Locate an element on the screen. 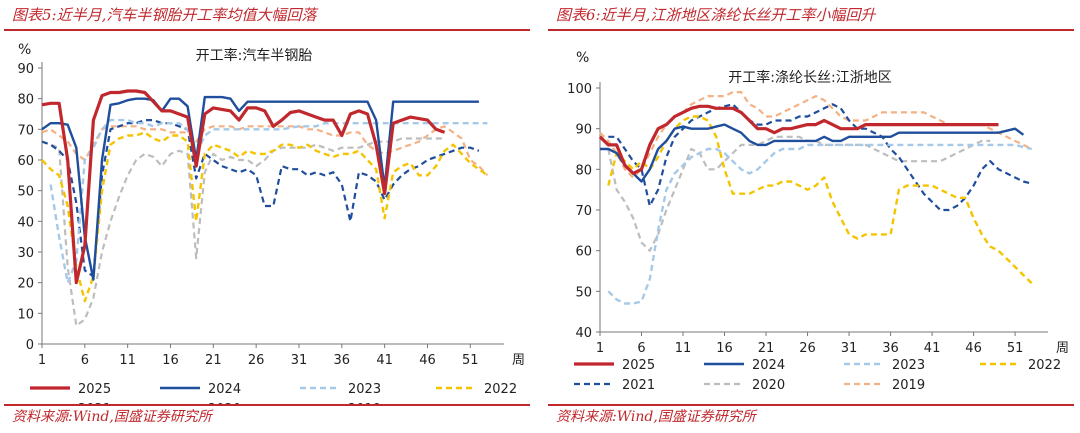 The height and width of the screenshot is (433, 1080). y-tick-label: 0 is located at coordinates (30, 345).